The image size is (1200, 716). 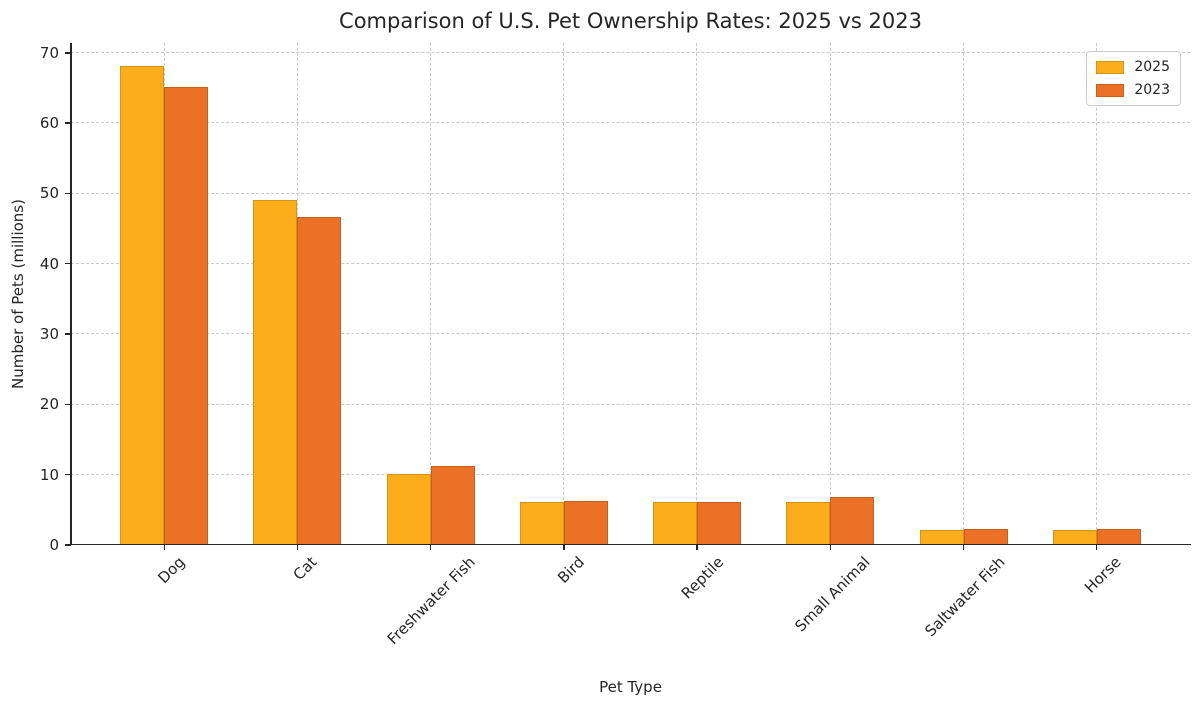 What do you see at coordinates (963, 294) in the screenshot?
I see `gridline-v-saltwater-fish` at bounding box center [963, 294].